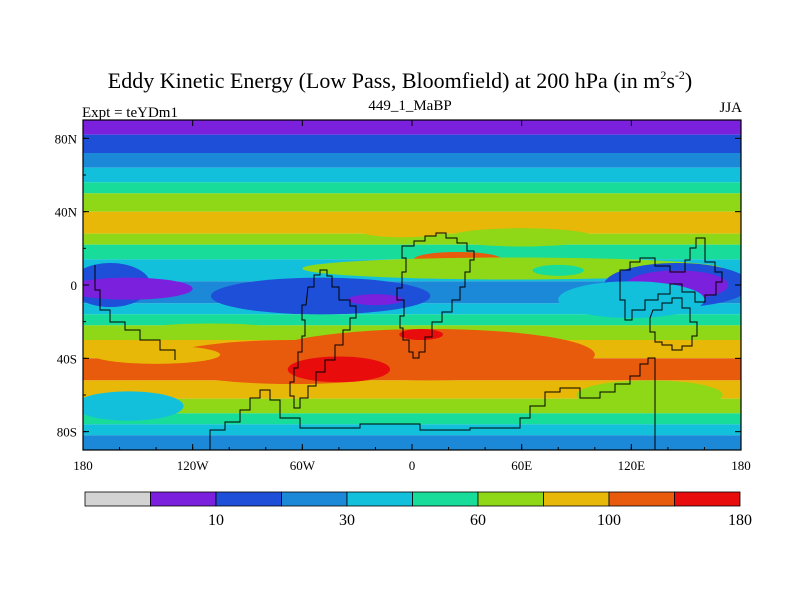  Describe the element at coordinates (609, 520) in the screenshot. I see `colorbar-label: 100` at that location.